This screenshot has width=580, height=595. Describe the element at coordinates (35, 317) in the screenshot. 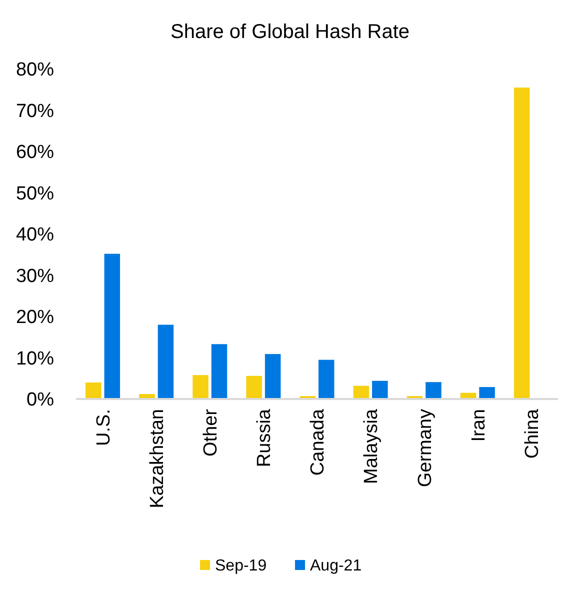

I see `y-tick-label: 20%` at that location.